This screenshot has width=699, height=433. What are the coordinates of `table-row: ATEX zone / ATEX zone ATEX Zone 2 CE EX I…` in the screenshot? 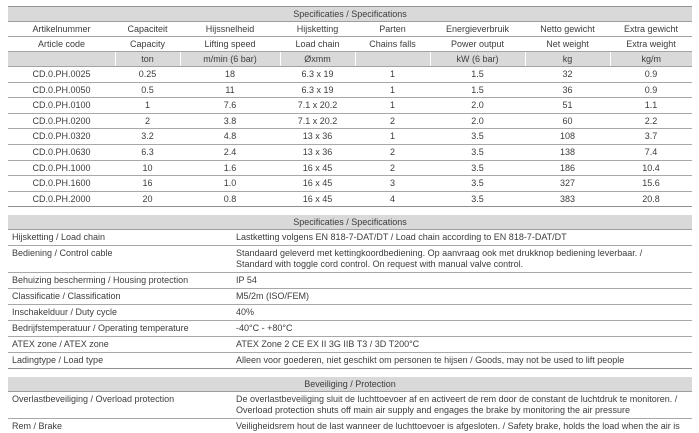 It's located at (350, 345).